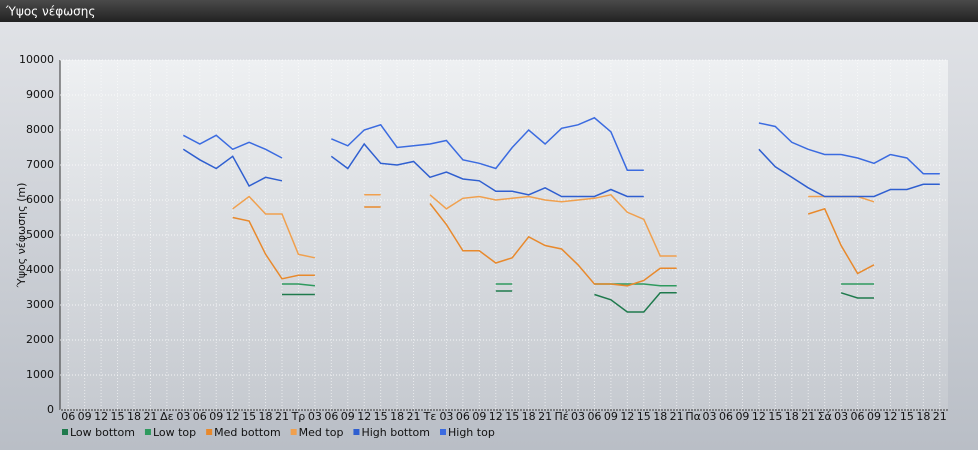 This screenshot has width=978, height=450. What do you see at coordinates (693, 416) in the screenshot?
I see `x-tick-label: Πα` at bounding box center [693, 416].